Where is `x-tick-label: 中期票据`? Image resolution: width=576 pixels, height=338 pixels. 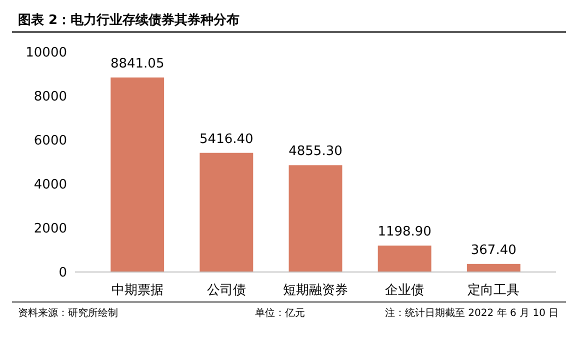 x-tick-label: 中期票据 is located at coordinates (137, 290).